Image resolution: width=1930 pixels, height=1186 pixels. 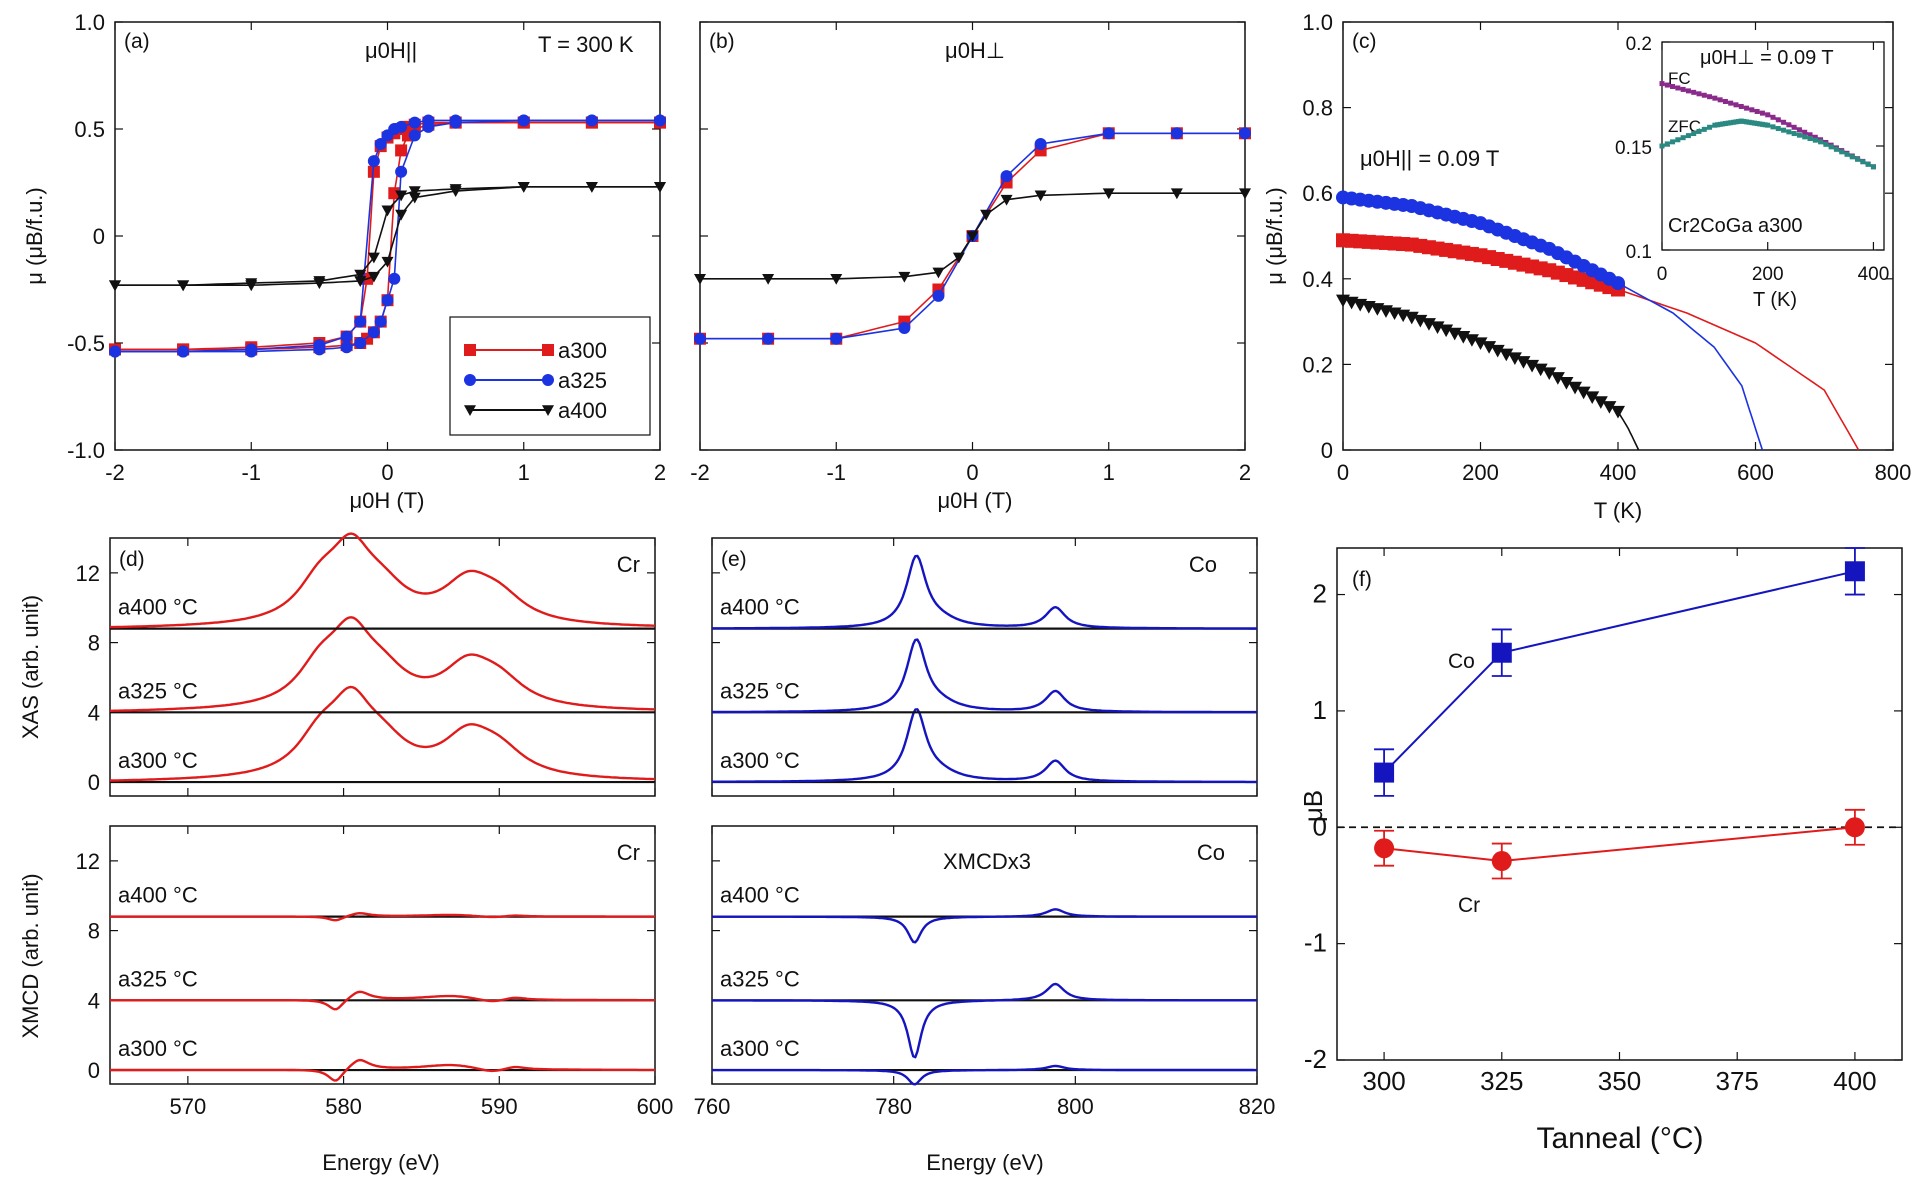 What do you see at coordinates (99, 236) in the screenshot?
I see `panel-a-ytick-label: 0` at bounding box center [99, 236].